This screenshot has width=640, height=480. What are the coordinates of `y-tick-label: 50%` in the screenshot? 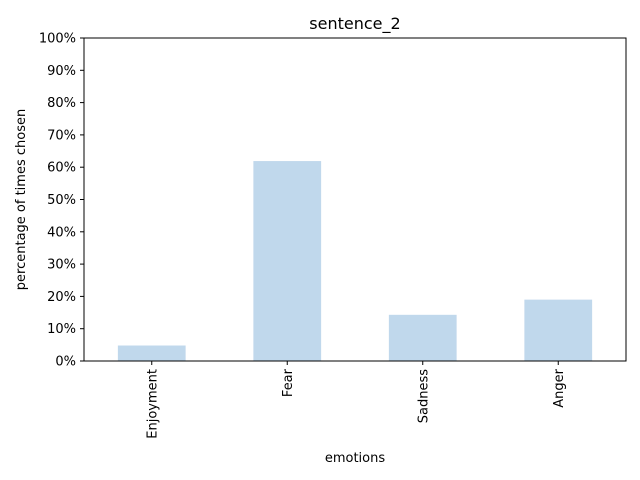 It's located at (61, 200).